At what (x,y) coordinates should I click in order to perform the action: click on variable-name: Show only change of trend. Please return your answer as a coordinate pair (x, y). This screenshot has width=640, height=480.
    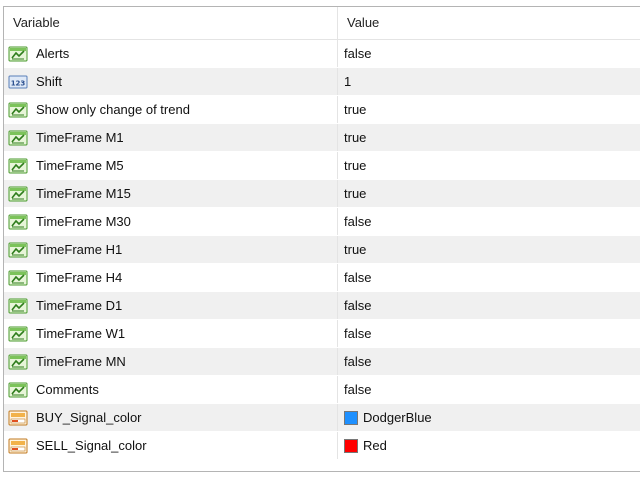
    Looking at the image, I should click on (113, 109).